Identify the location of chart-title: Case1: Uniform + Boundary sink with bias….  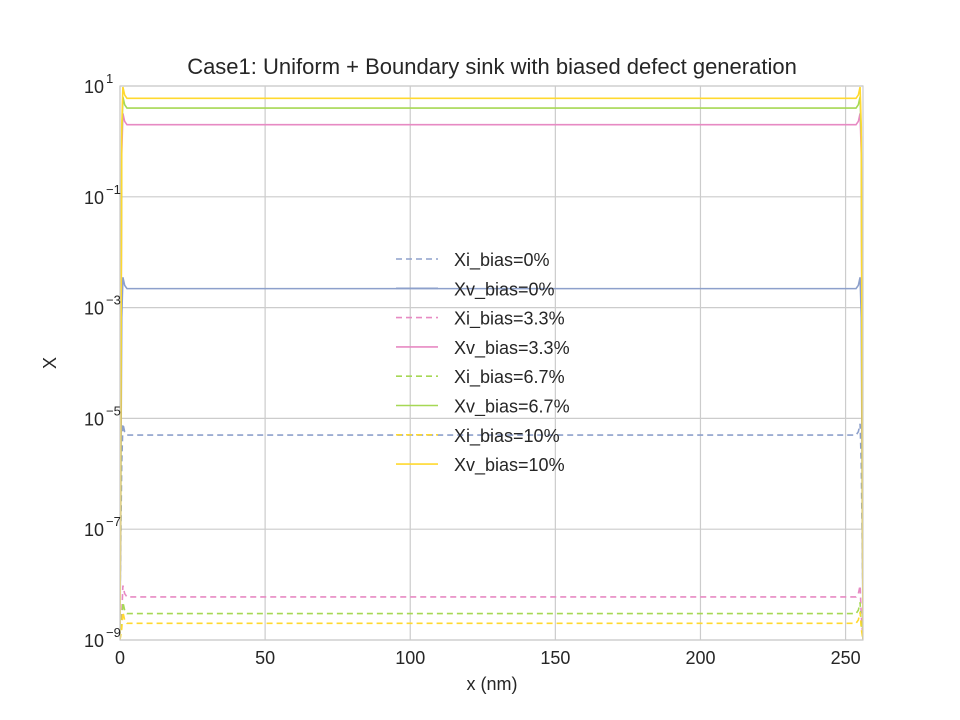
(492, 66).